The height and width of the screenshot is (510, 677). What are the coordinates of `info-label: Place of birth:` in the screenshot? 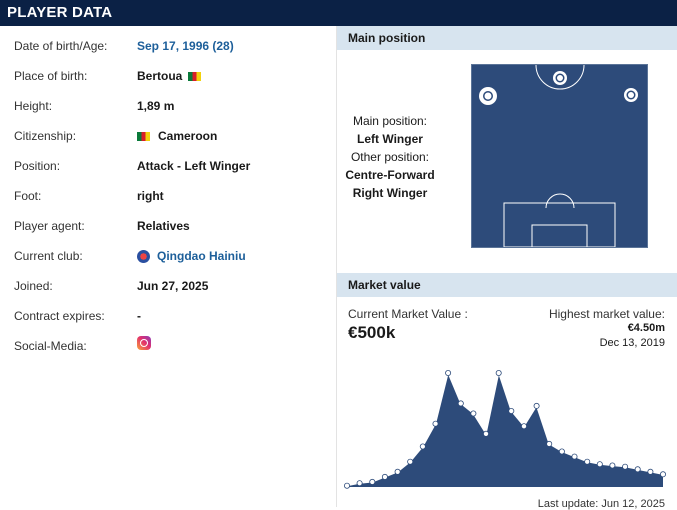 It's located at (51, 76).